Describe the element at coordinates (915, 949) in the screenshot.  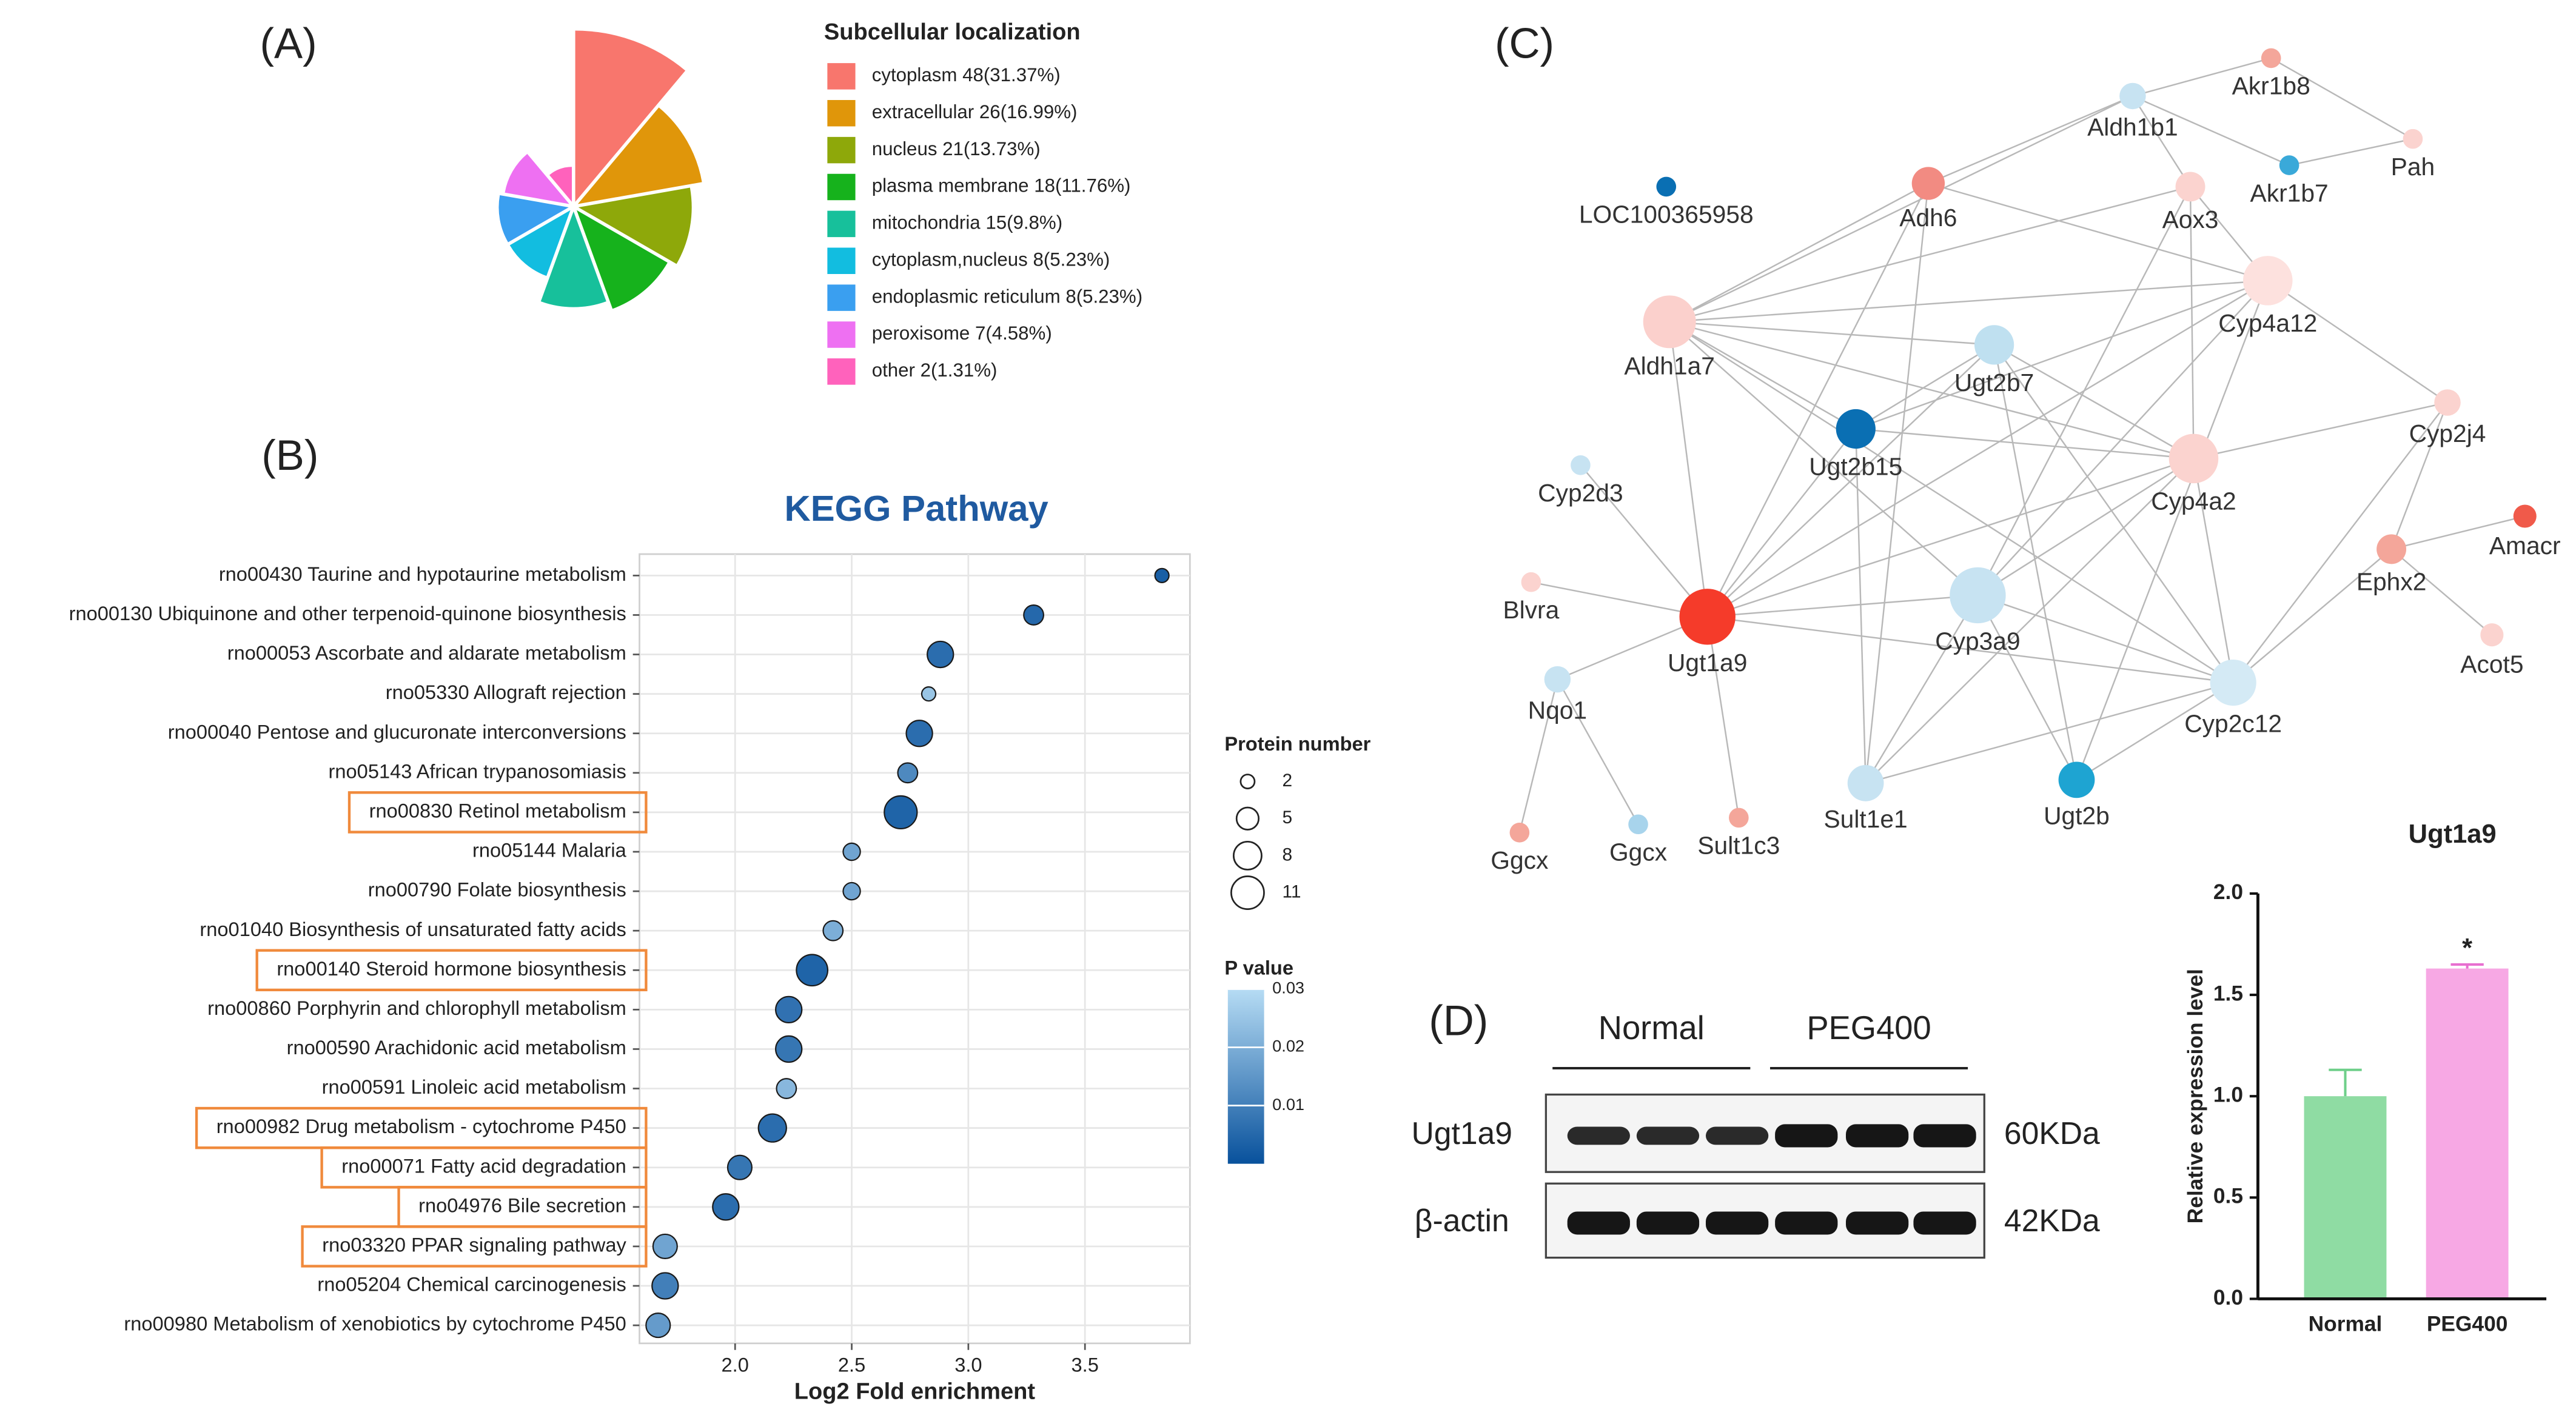
I see `plot-area` at that location.